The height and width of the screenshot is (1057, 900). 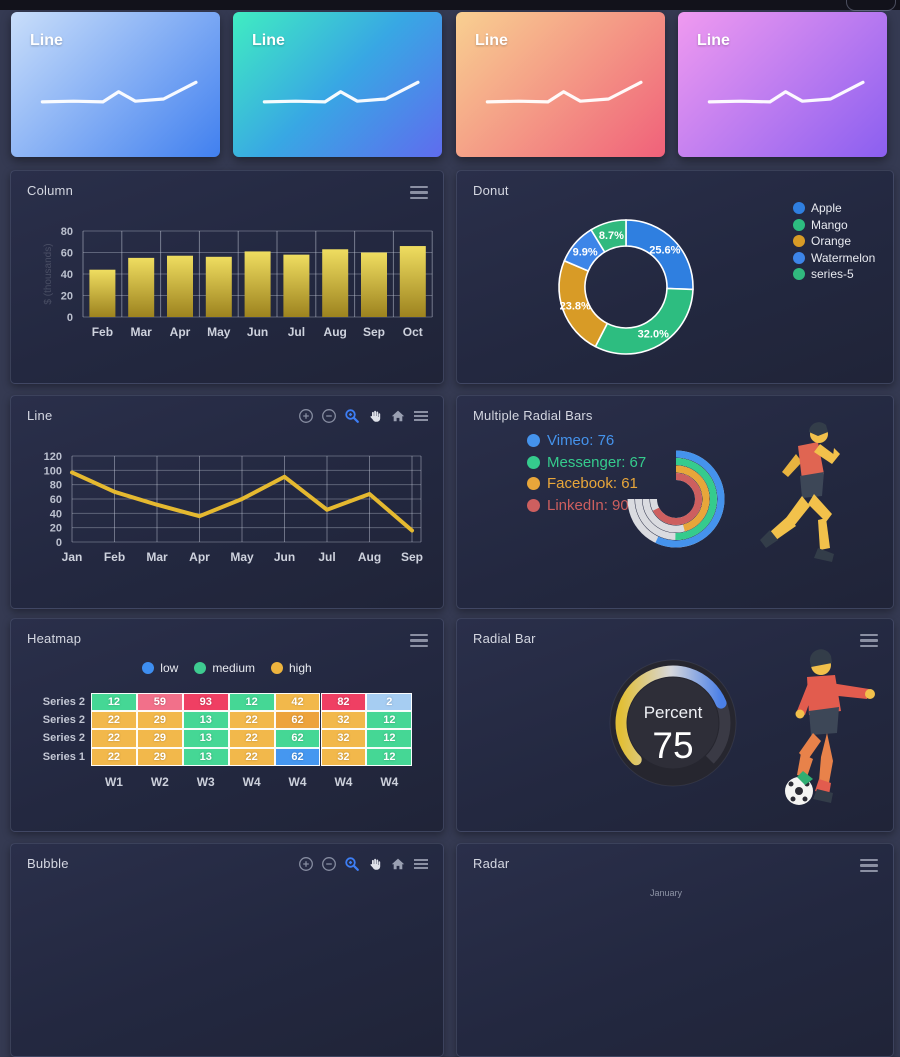 I want to click on legend-item: Facebook: 61, so click(x=586, y=483).